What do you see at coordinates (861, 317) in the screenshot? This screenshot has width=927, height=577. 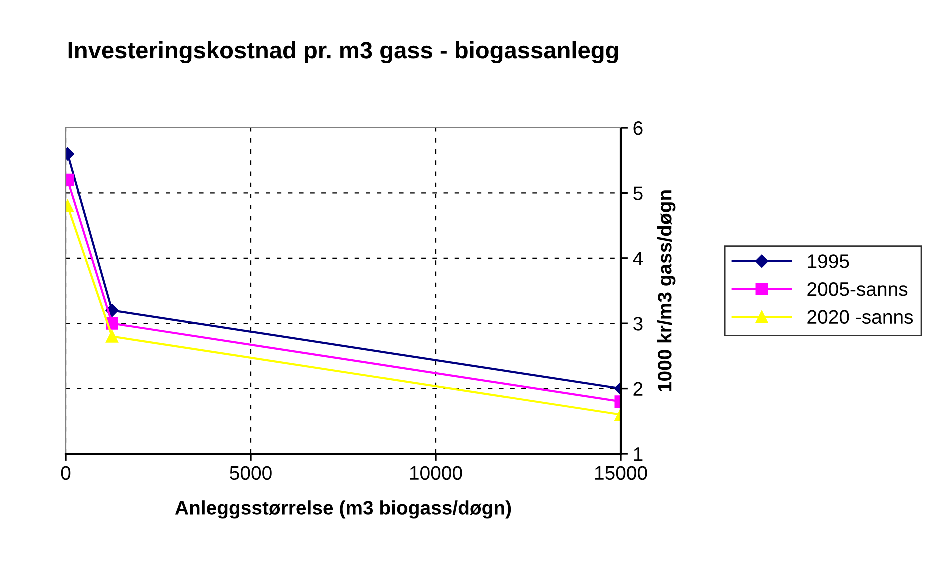 I see `legend-label: 2020 -sanns` at bounding box center [861, 317].